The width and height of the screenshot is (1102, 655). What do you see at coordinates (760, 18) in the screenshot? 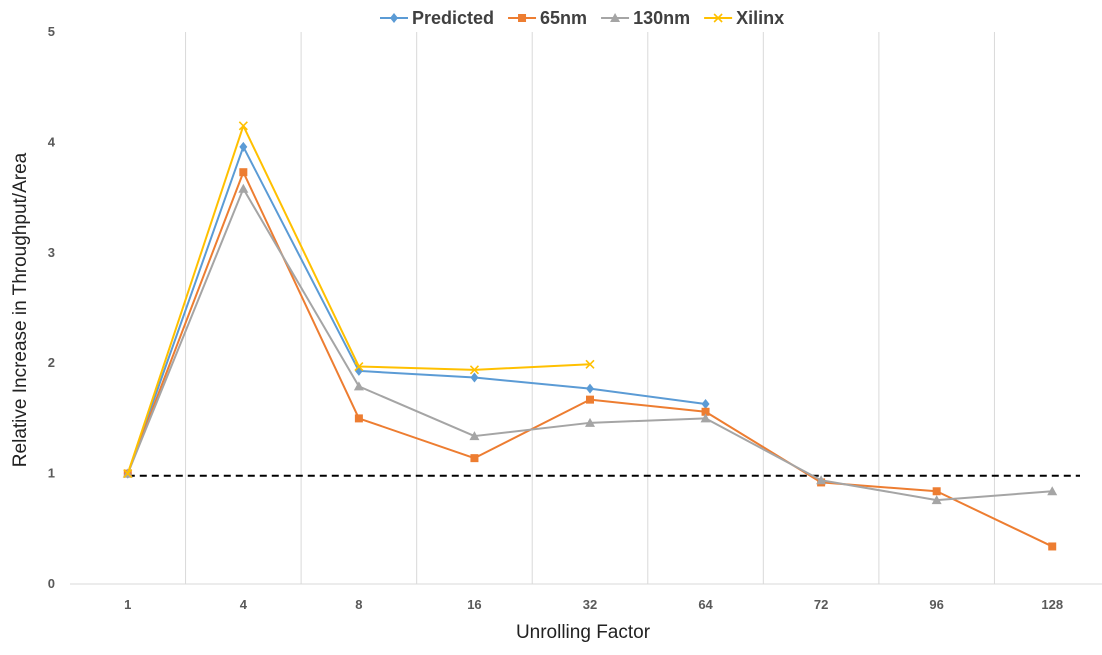
I see `legend-label: Xilinx` at bounding box center [760, 18].